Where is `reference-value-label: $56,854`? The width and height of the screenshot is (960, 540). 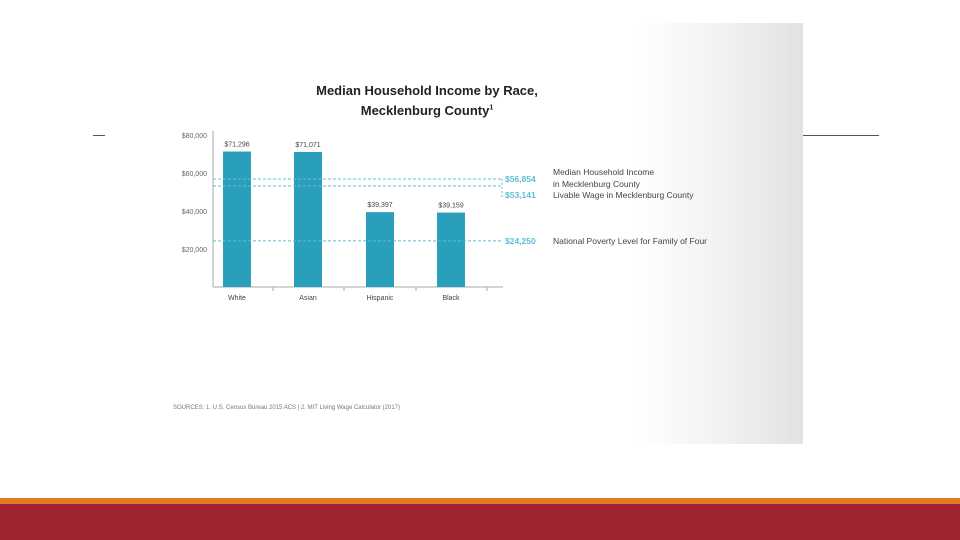 reference-value-label: $56,854 is located at coordinates (520, 179).